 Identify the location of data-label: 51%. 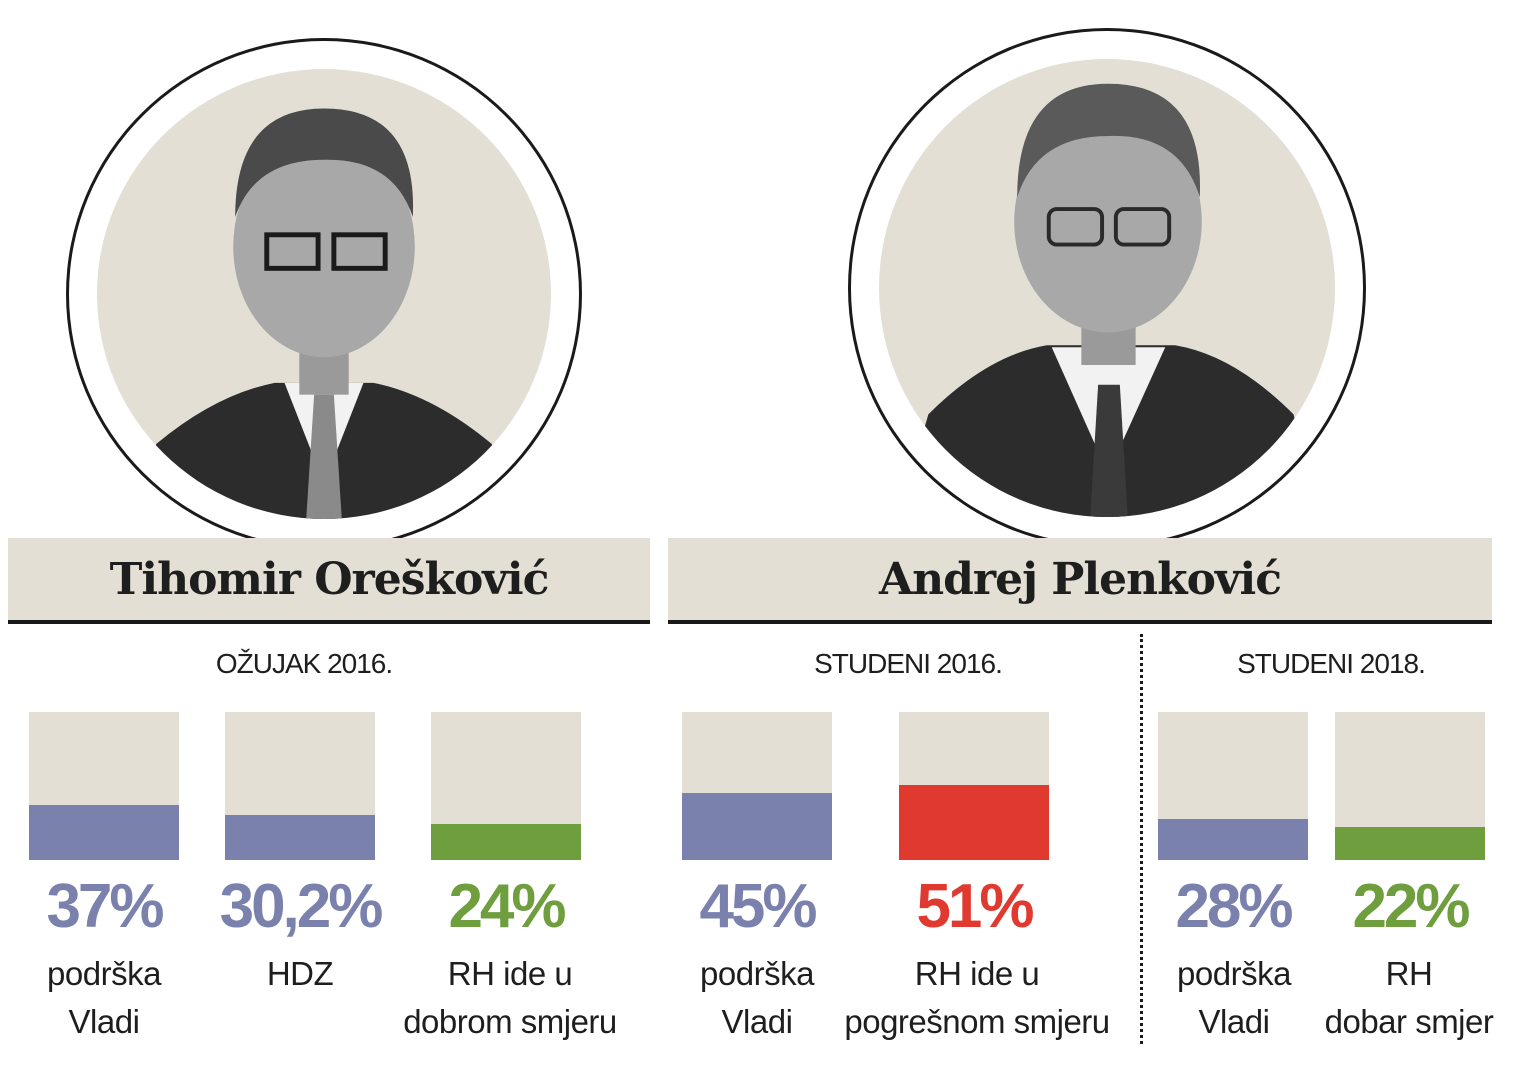
(975, 906).